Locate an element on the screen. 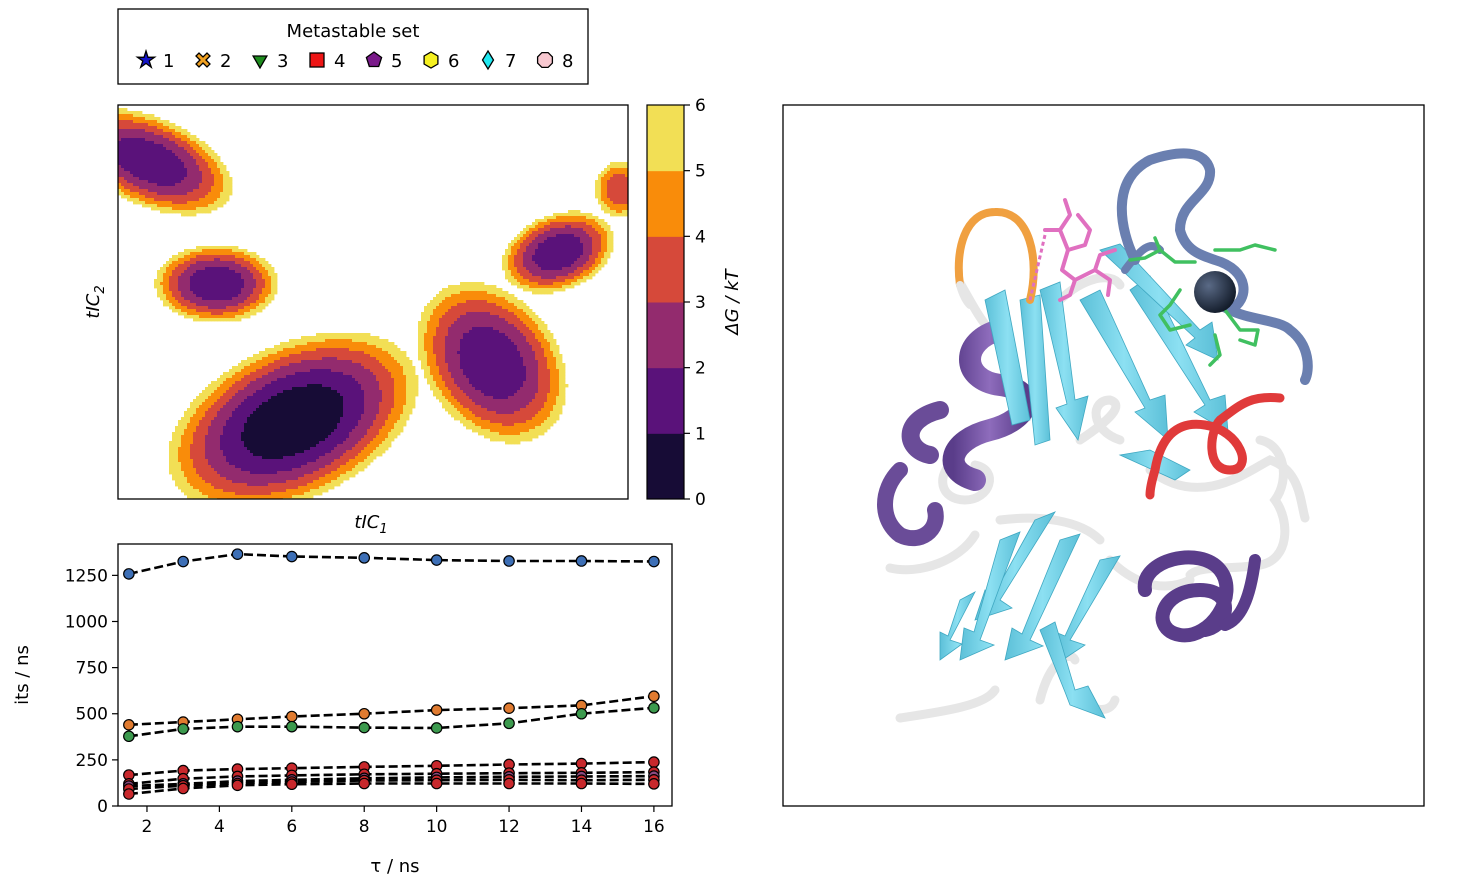 The image size is (1462, 877). legend-entry-label: 7 is located at coordinates (510, 61).